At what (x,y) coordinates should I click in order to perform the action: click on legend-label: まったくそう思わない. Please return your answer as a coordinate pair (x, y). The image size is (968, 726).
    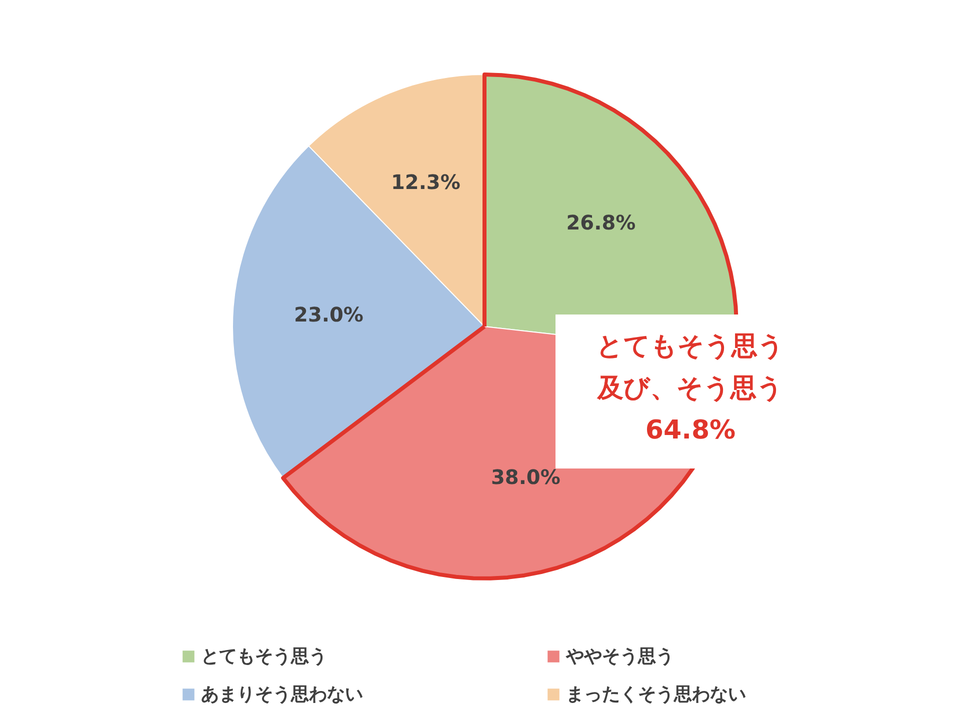
    Looking at the image, I should click on (656, 694).